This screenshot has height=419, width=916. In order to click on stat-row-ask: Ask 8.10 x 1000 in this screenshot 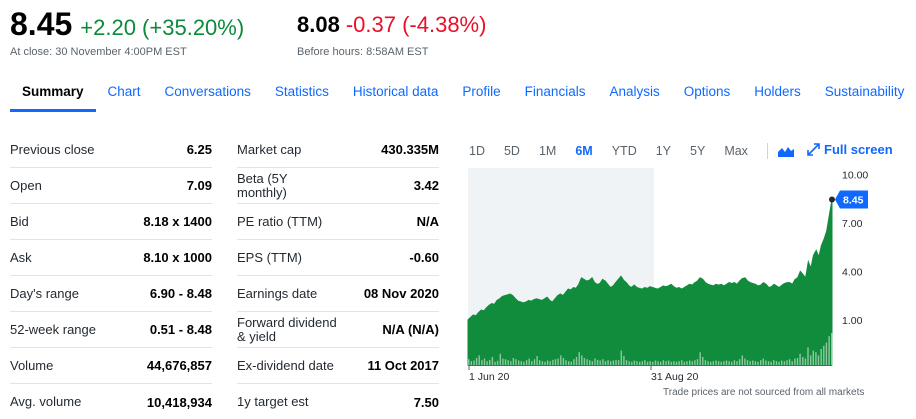, I will do `click(111, 258)`.